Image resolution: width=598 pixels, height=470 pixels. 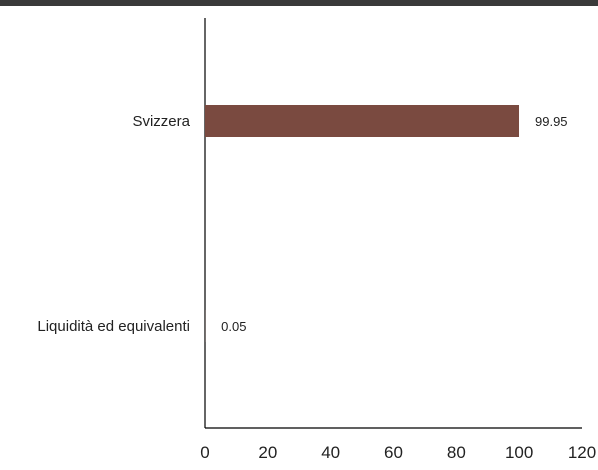 I want to click on data-label: 0.05, so click(x=233, y=326).